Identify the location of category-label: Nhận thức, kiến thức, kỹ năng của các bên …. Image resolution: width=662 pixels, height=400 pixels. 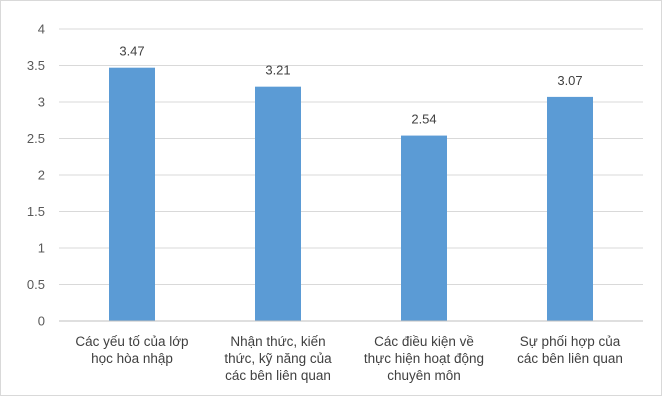
(278, 358).